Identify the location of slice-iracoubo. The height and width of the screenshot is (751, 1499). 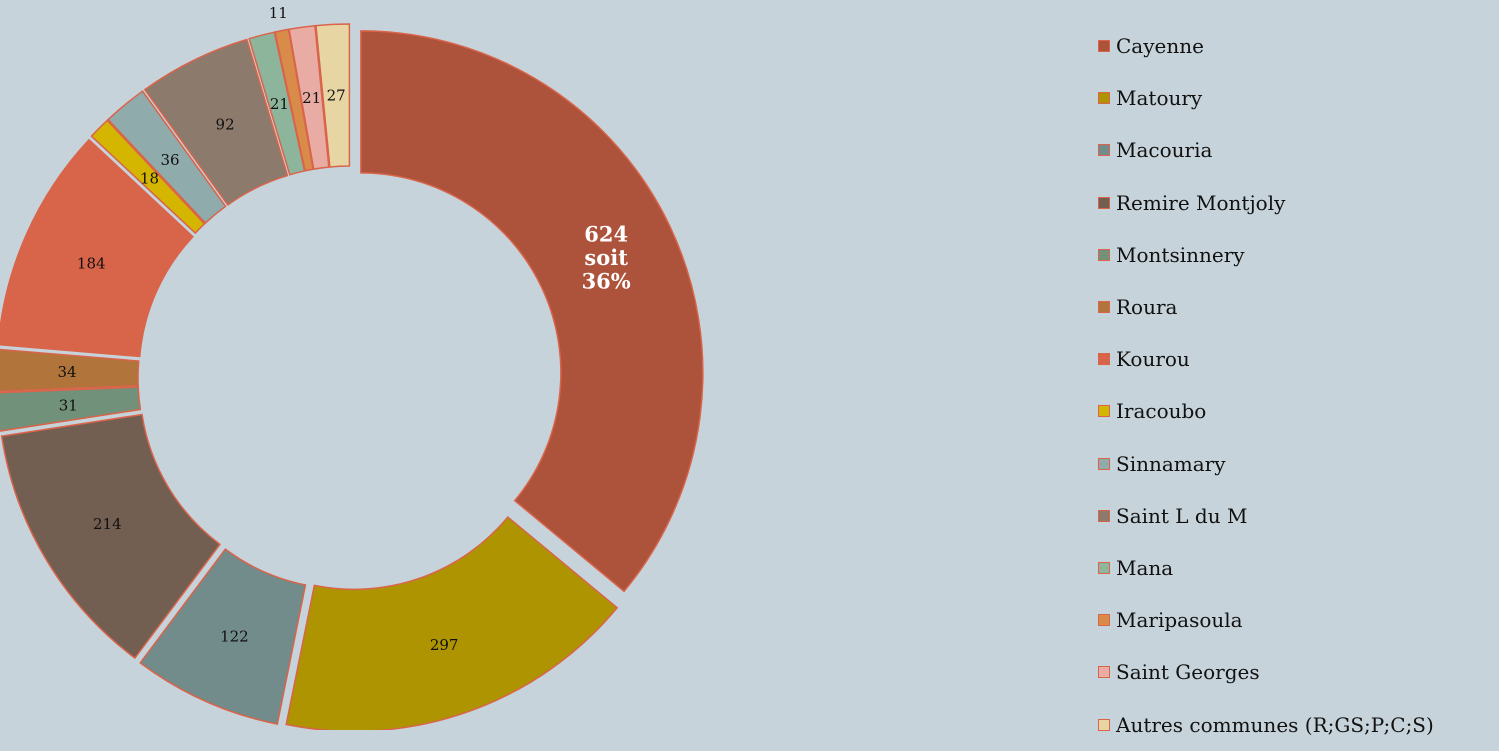
(148, 177).